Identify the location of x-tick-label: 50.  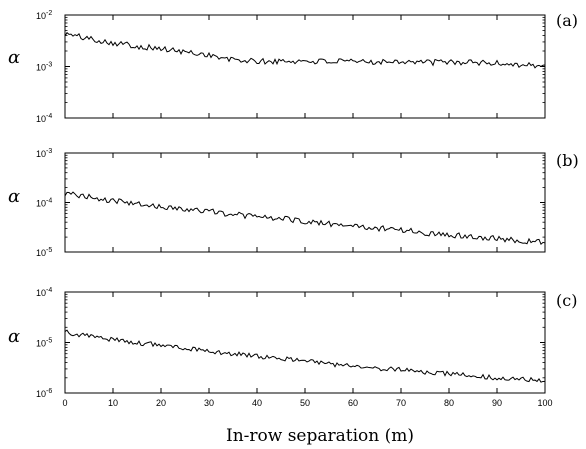
(305, 403).